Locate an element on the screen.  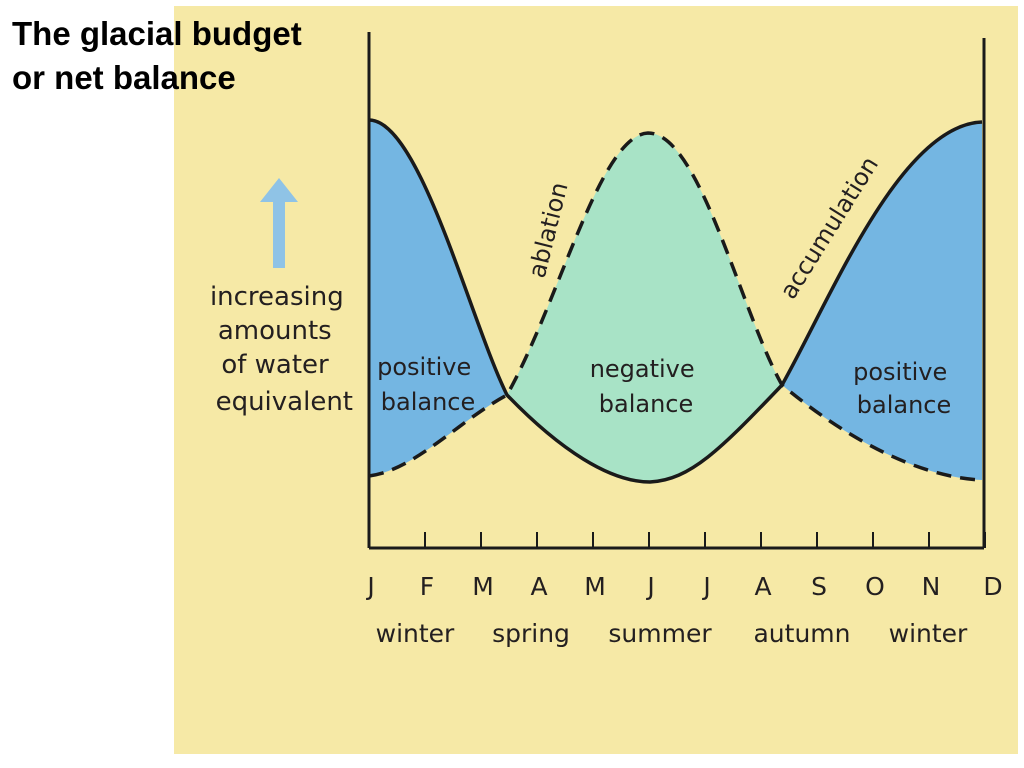
y-axis-label-line: amounts is located at coordinates (275, 331).